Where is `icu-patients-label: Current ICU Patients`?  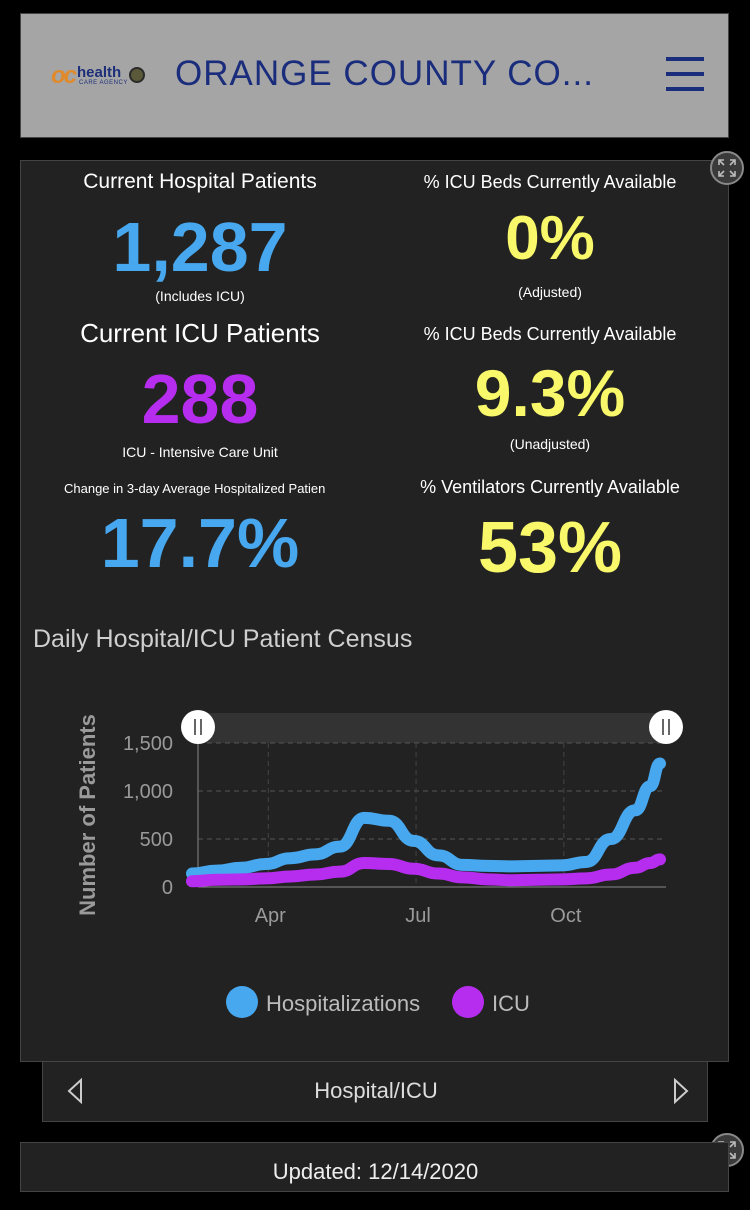 icu-patients-label: Current ICU Patients is located at coordinates (200, 333).